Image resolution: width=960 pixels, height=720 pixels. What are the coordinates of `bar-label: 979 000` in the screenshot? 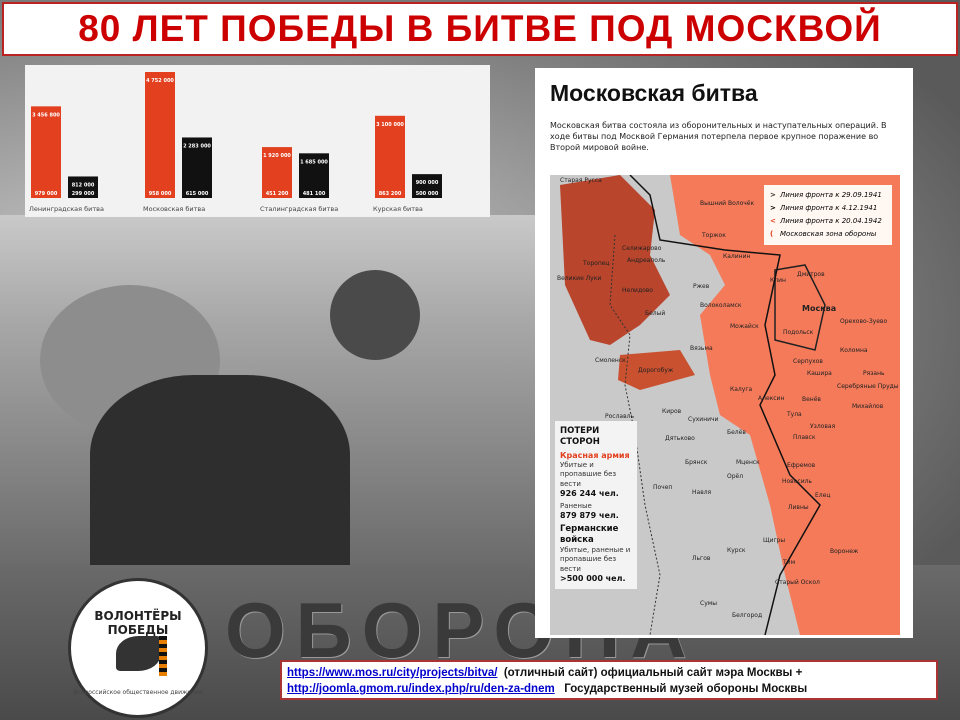 It's located at (46, 194).